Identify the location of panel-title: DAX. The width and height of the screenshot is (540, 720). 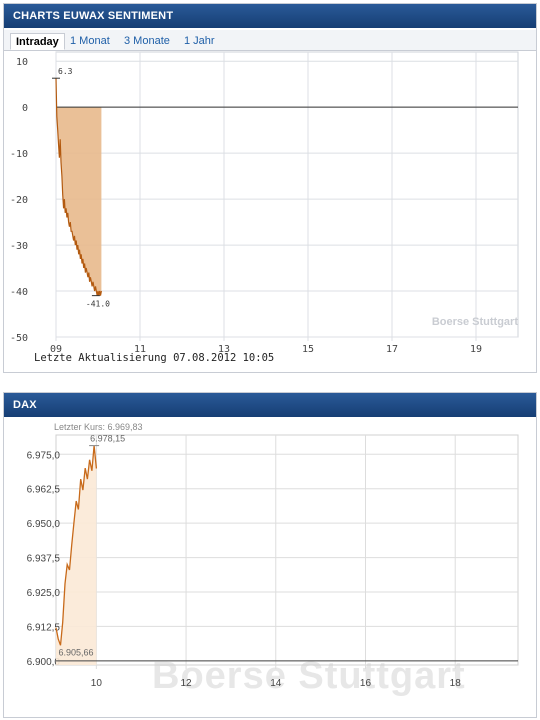
(270, 405).